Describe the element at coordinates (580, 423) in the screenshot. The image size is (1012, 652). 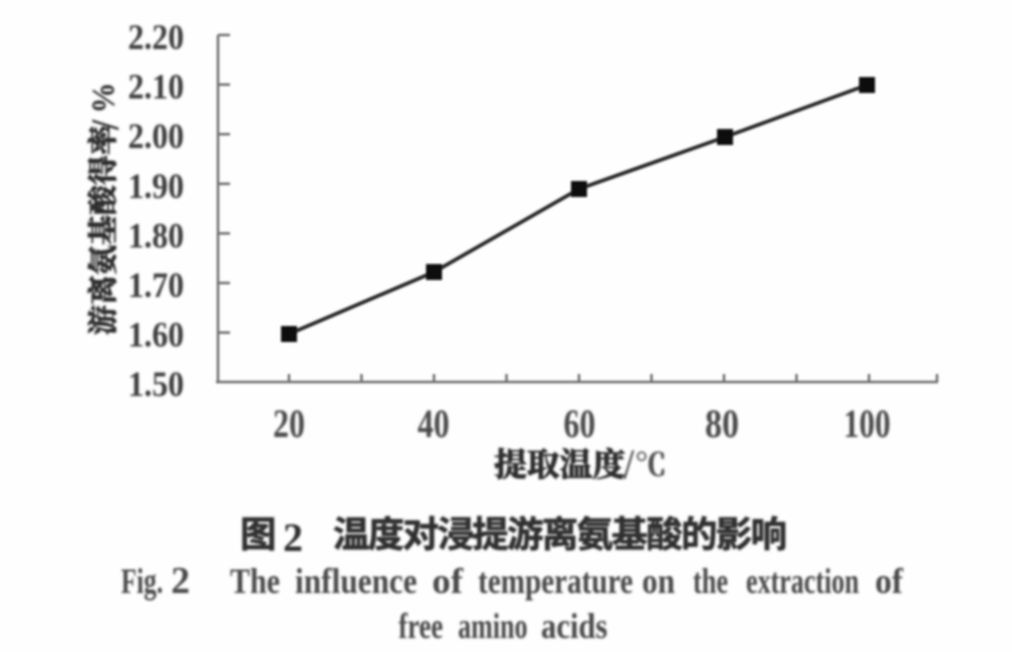
I see `svg-text: 60` at that location.